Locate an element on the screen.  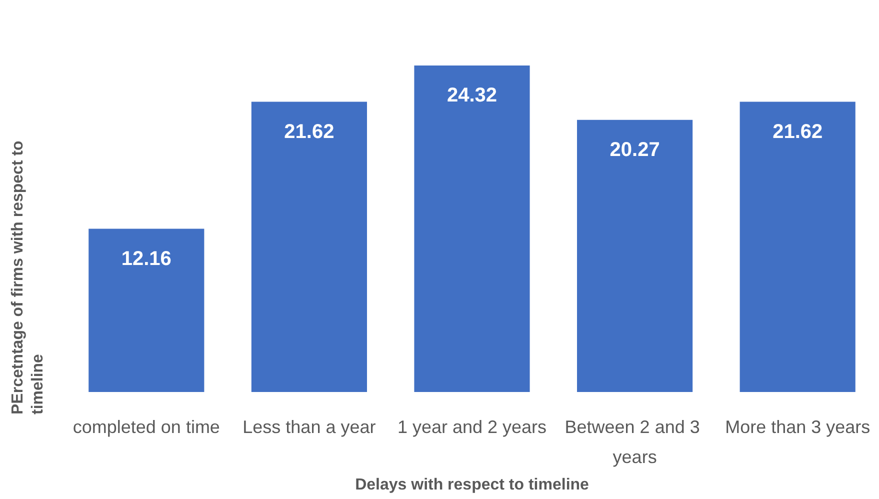
x-axis-title: Delays with respect to timeline is located at coordinates (472, 485).